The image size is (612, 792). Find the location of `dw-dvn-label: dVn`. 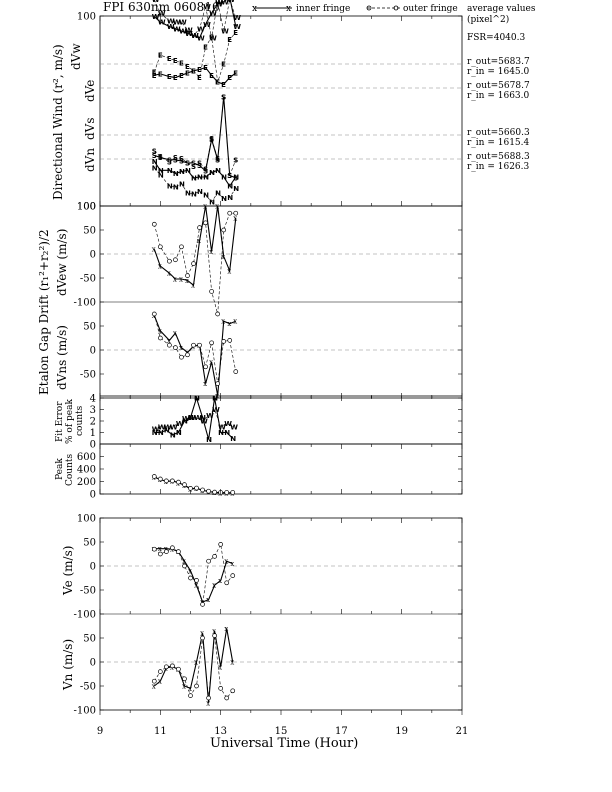

dw-dvn-label: dVn is located at coordinates (90, 160).